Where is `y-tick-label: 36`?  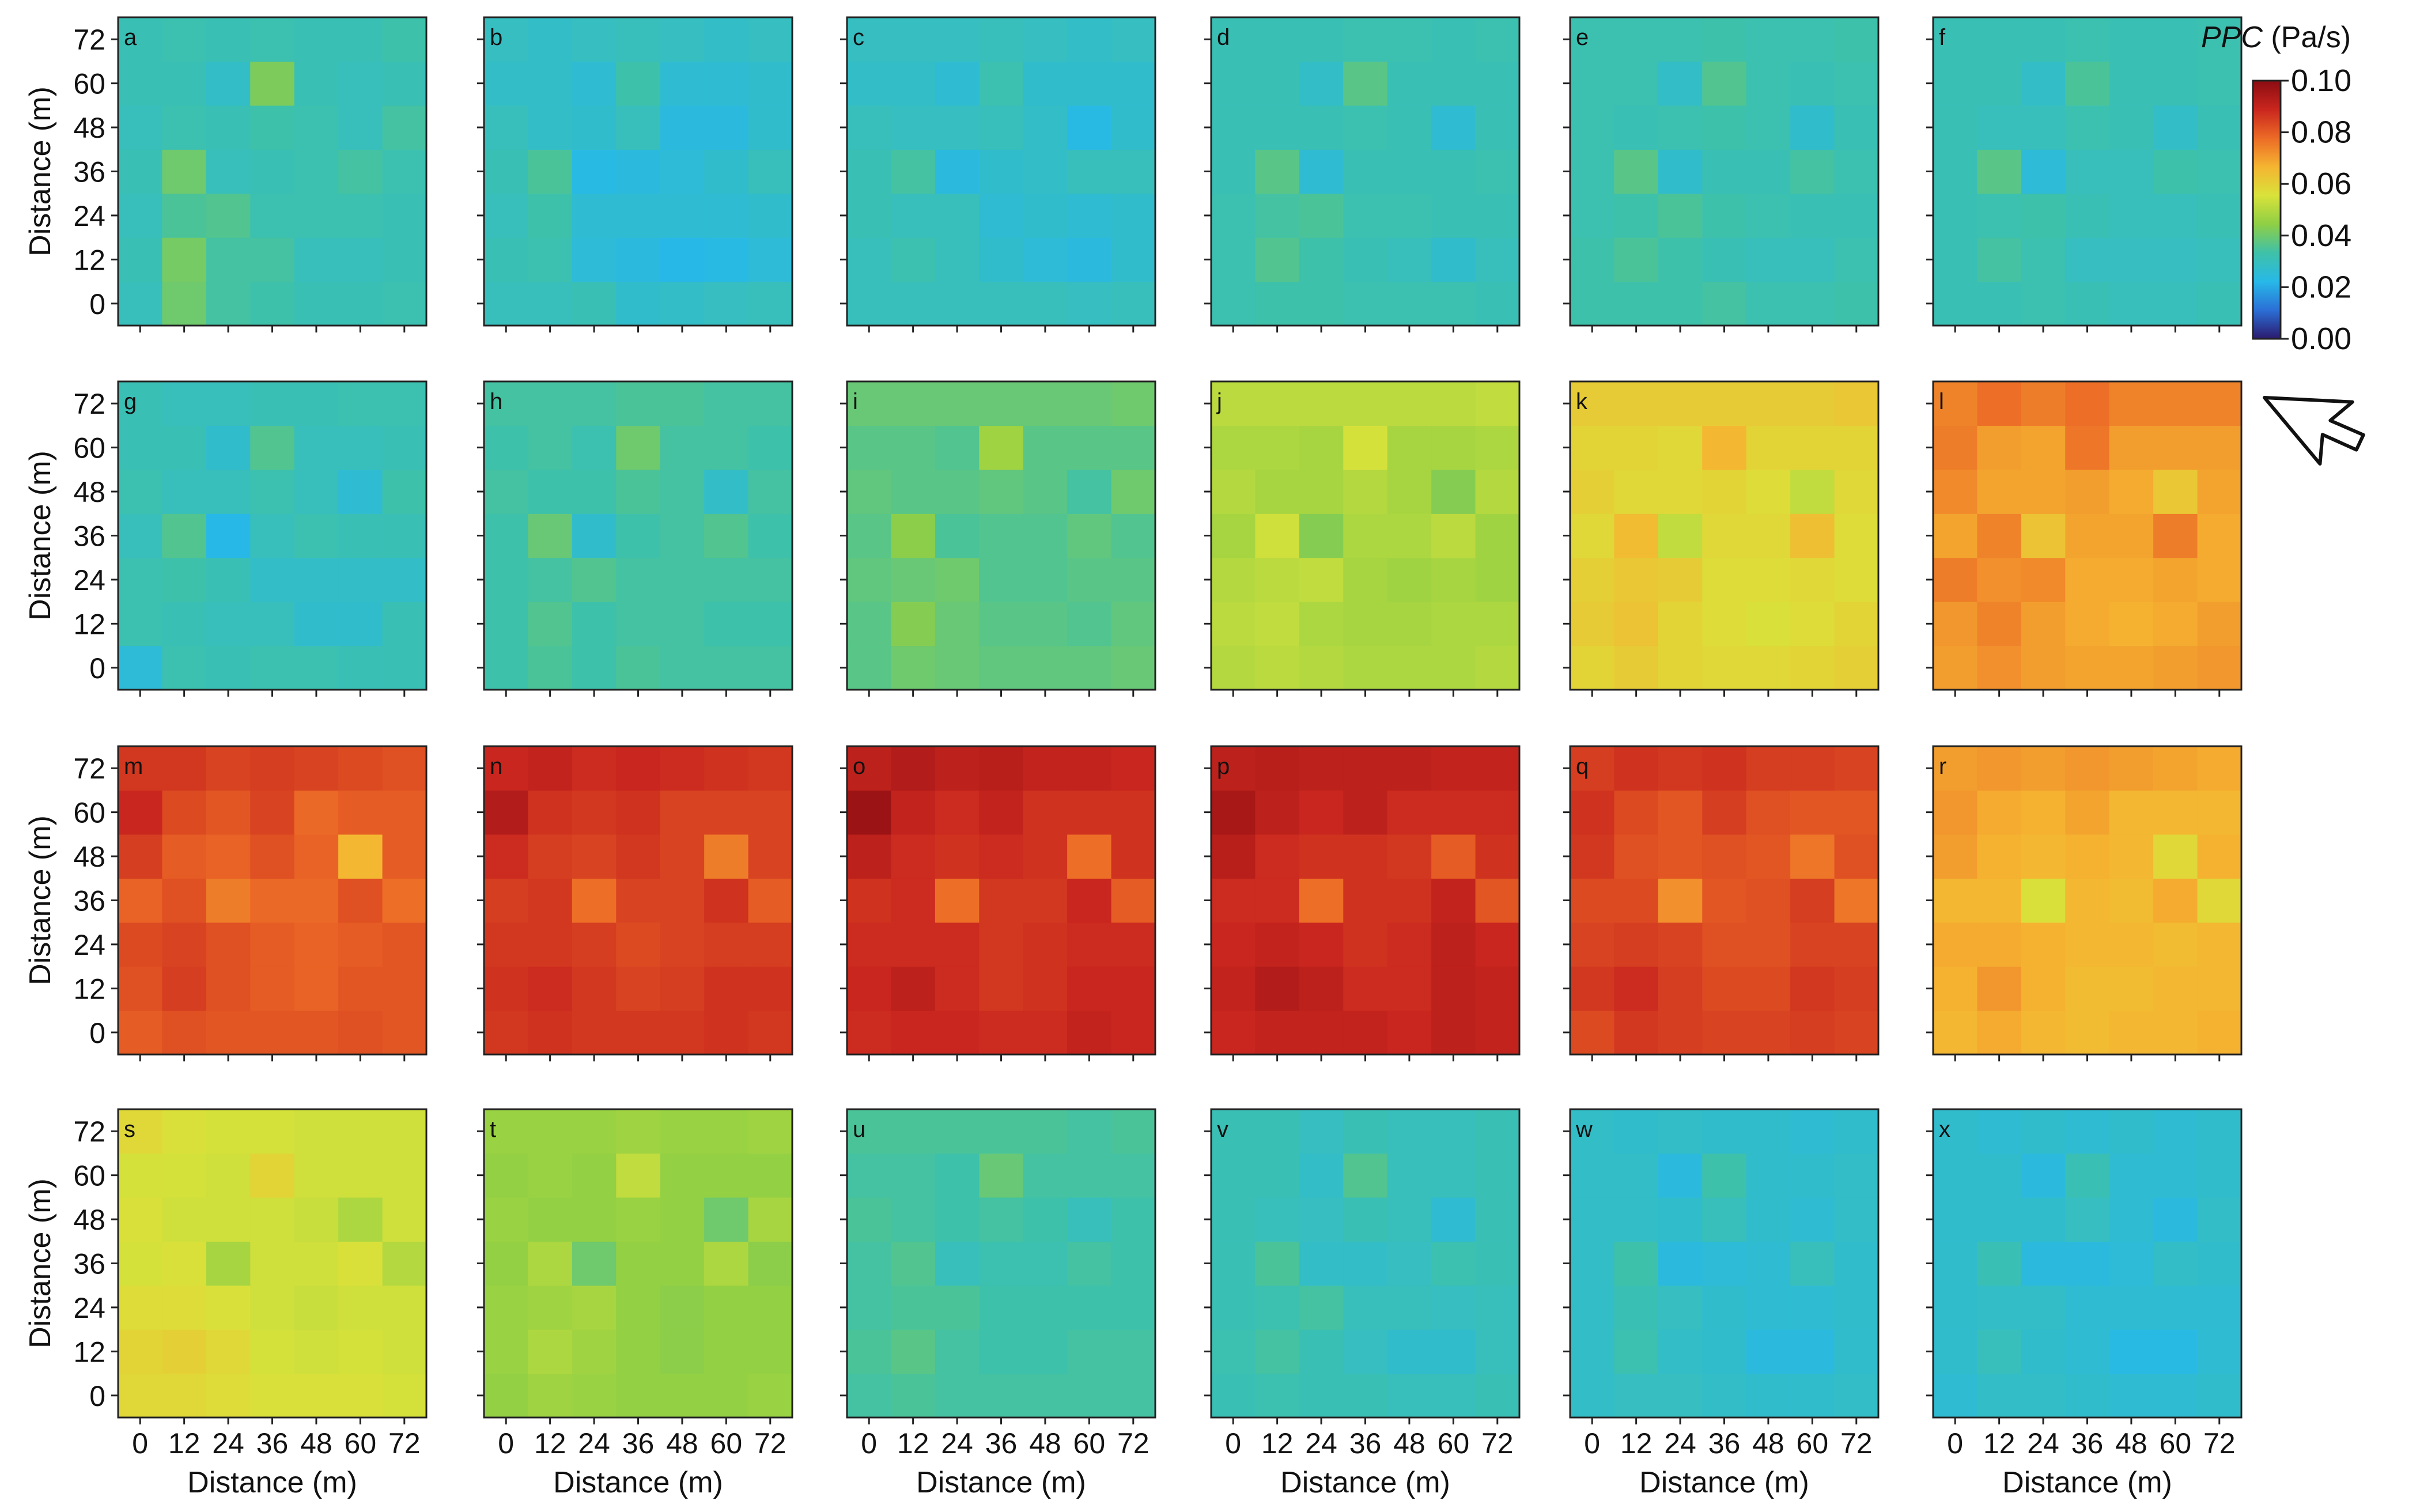 y-tick-label: 36 is located at coordinates (89, 172).